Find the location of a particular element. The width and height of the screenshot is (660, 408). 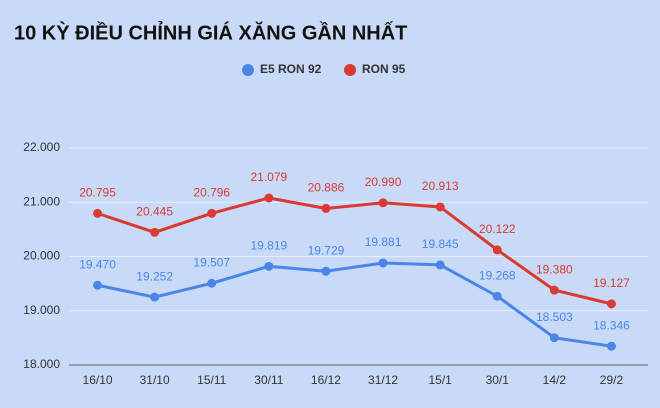

y-tick-label: 19.000 is located at coordinates (41, 310).